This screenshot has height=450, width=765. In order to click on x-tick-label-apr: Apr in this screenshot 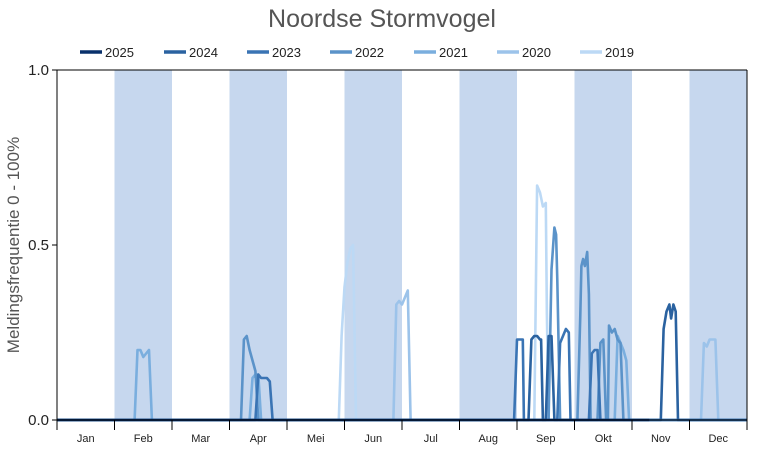, I will do `click(258, 439)`.